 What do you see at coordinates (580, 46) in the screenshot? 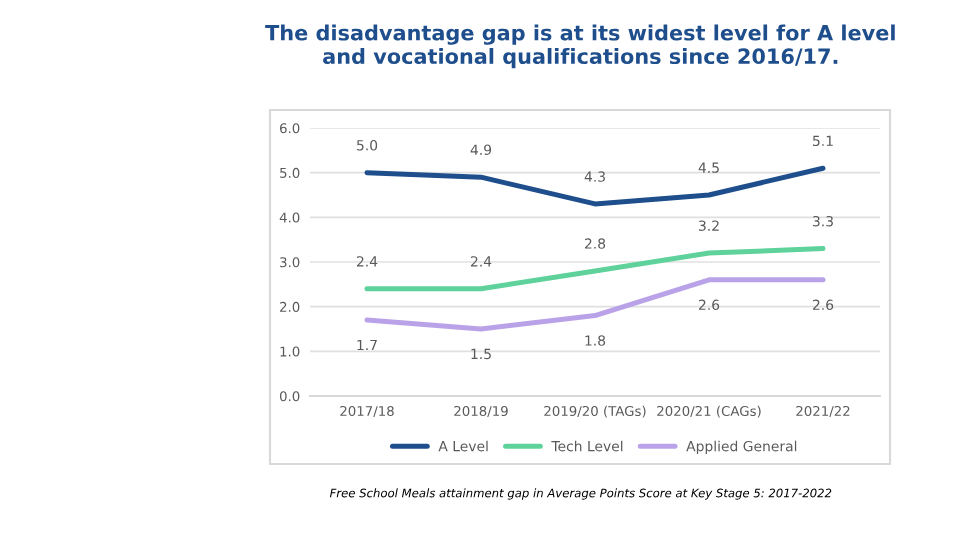
I see `chart-title: The disadvantage gap is at its widest level for A level and vocational qualifications since 2016/17.` at bounding box center [580, 46].